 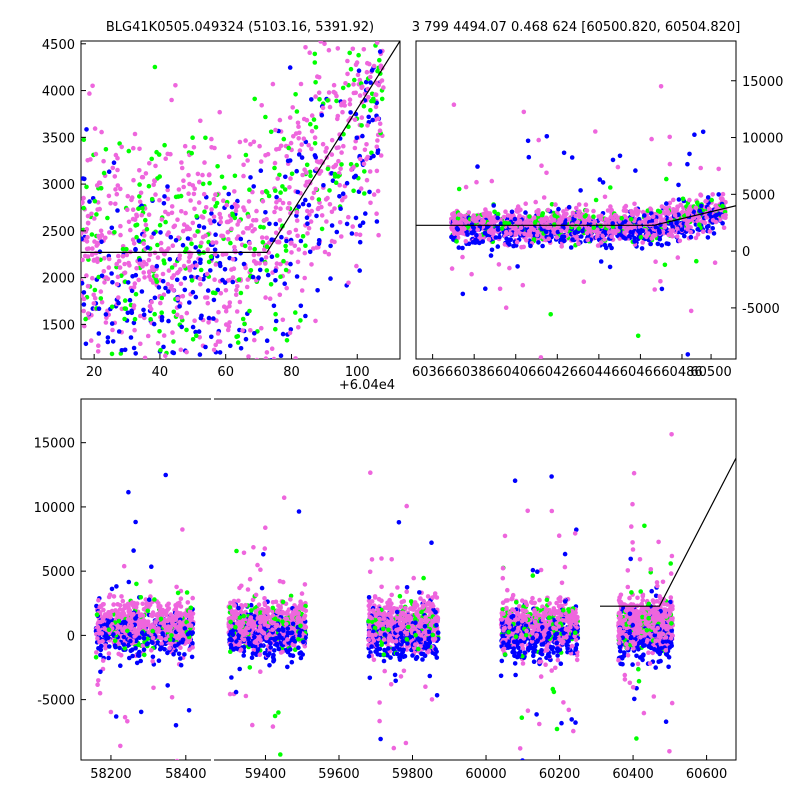 I want to click on zoom-left-y-tick-label: 3500, so click(x=58, y=138).